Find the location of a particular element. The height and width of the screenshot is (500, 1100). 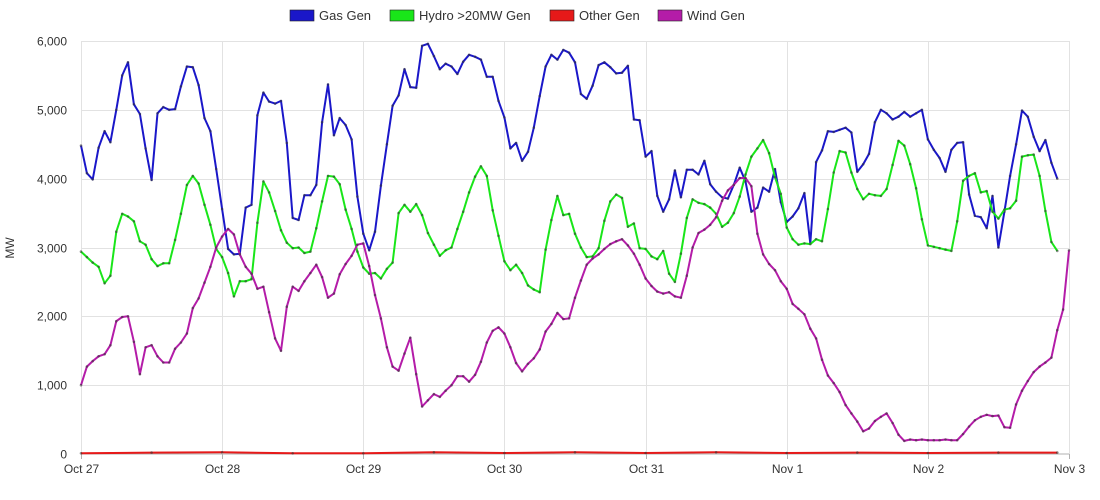

legend-item-other-gen: Other Gen is located at coordinates (594, 15).